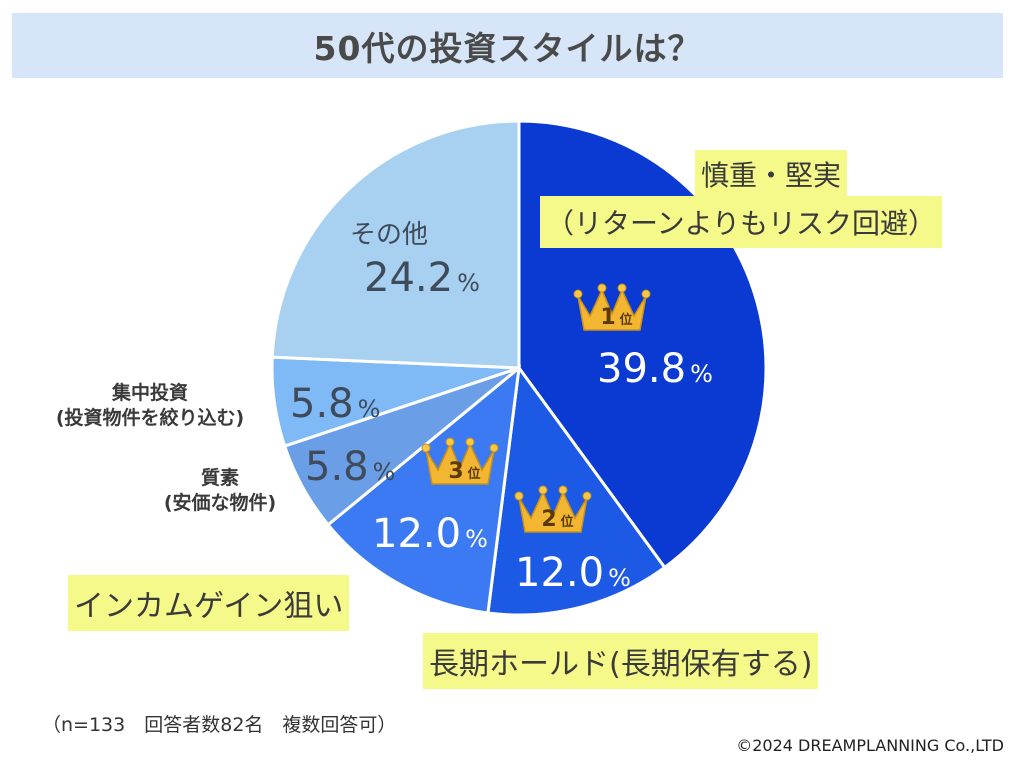  I want to click on rank-1-number: 1, so click(607, 317).